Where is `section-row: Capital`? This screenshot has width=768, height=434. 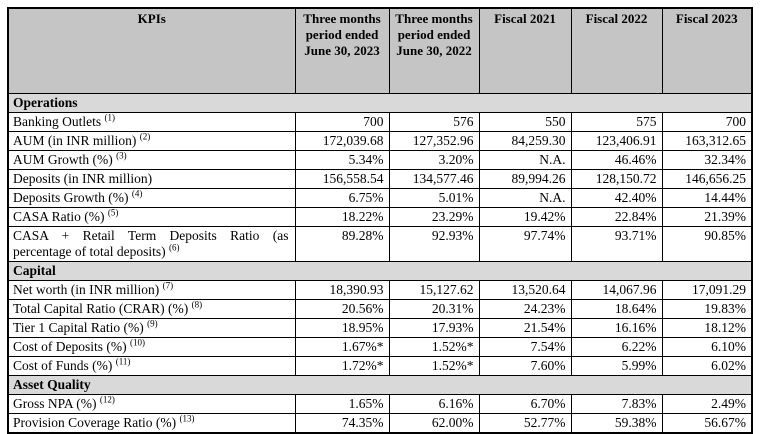
section-row: Capital is located at coordinates (380, 271).